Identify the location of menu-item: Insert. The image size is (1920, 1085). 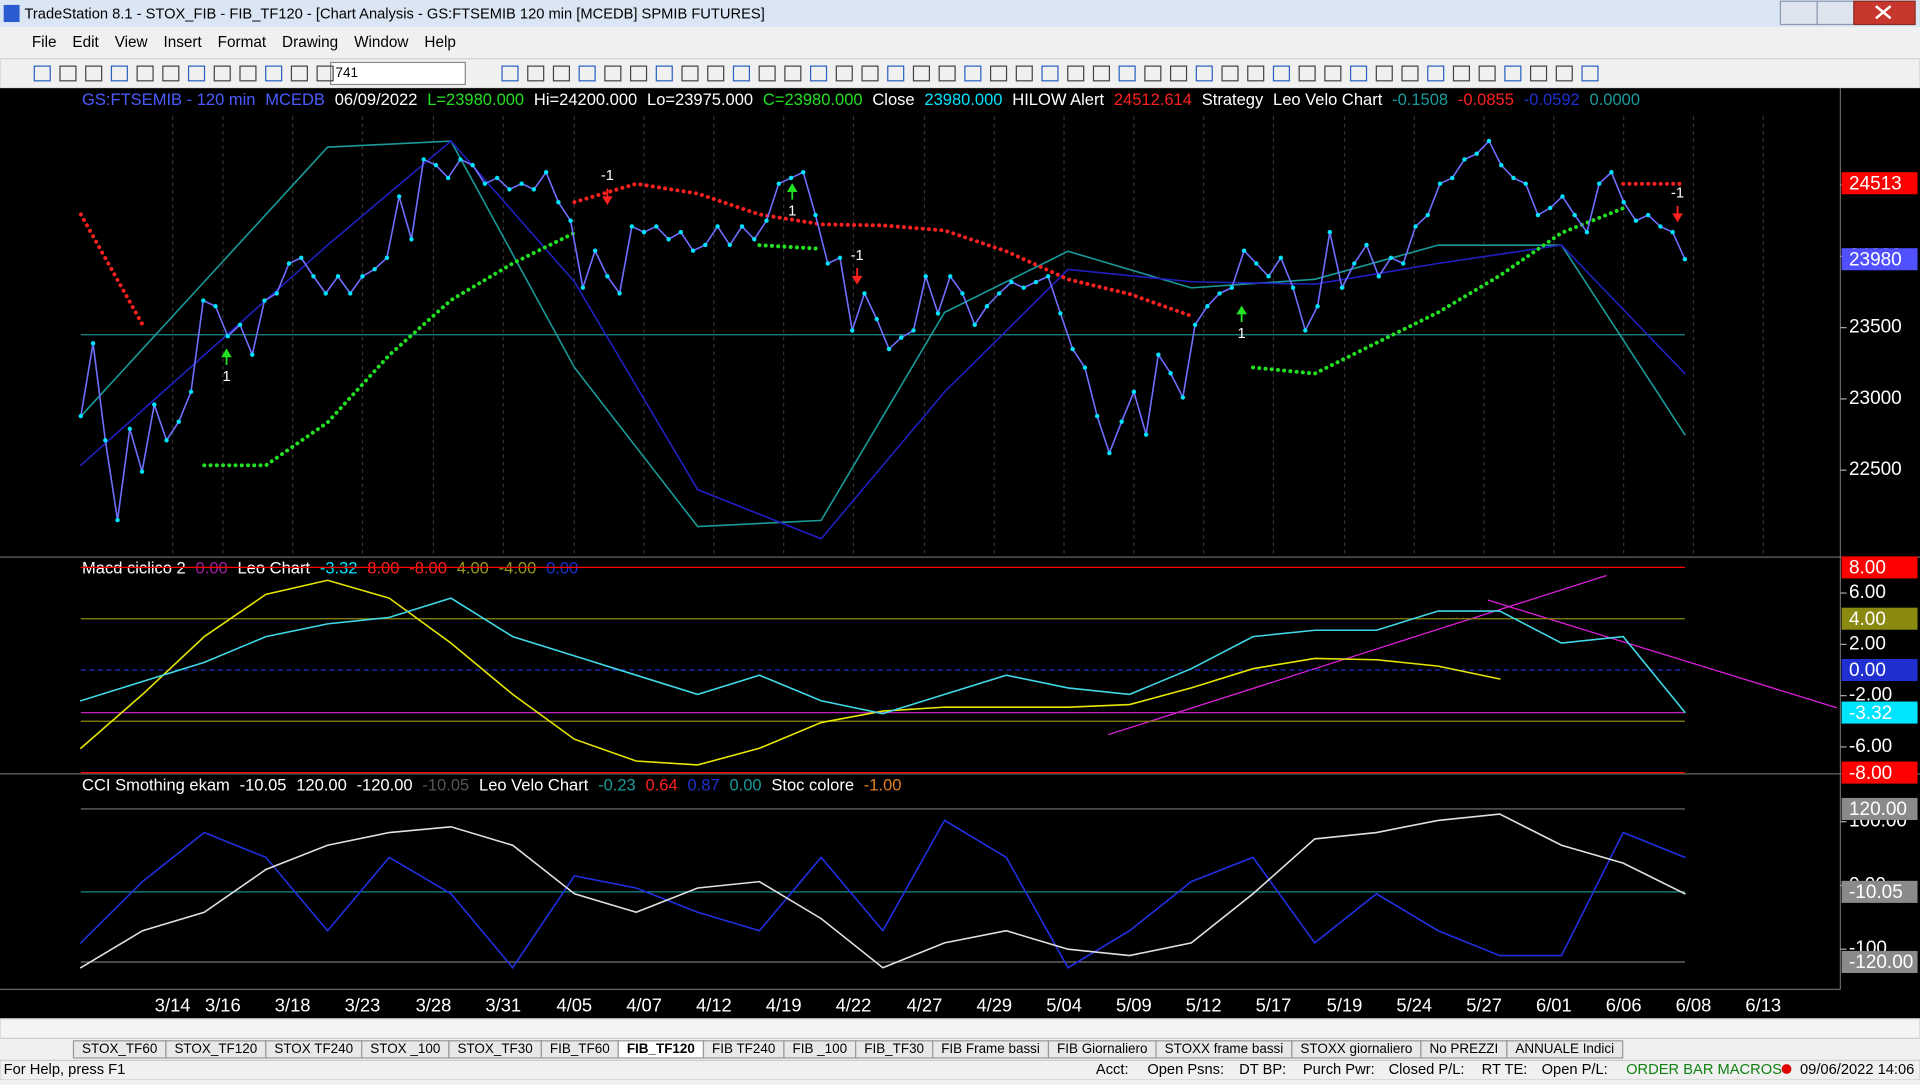
(182, 42).